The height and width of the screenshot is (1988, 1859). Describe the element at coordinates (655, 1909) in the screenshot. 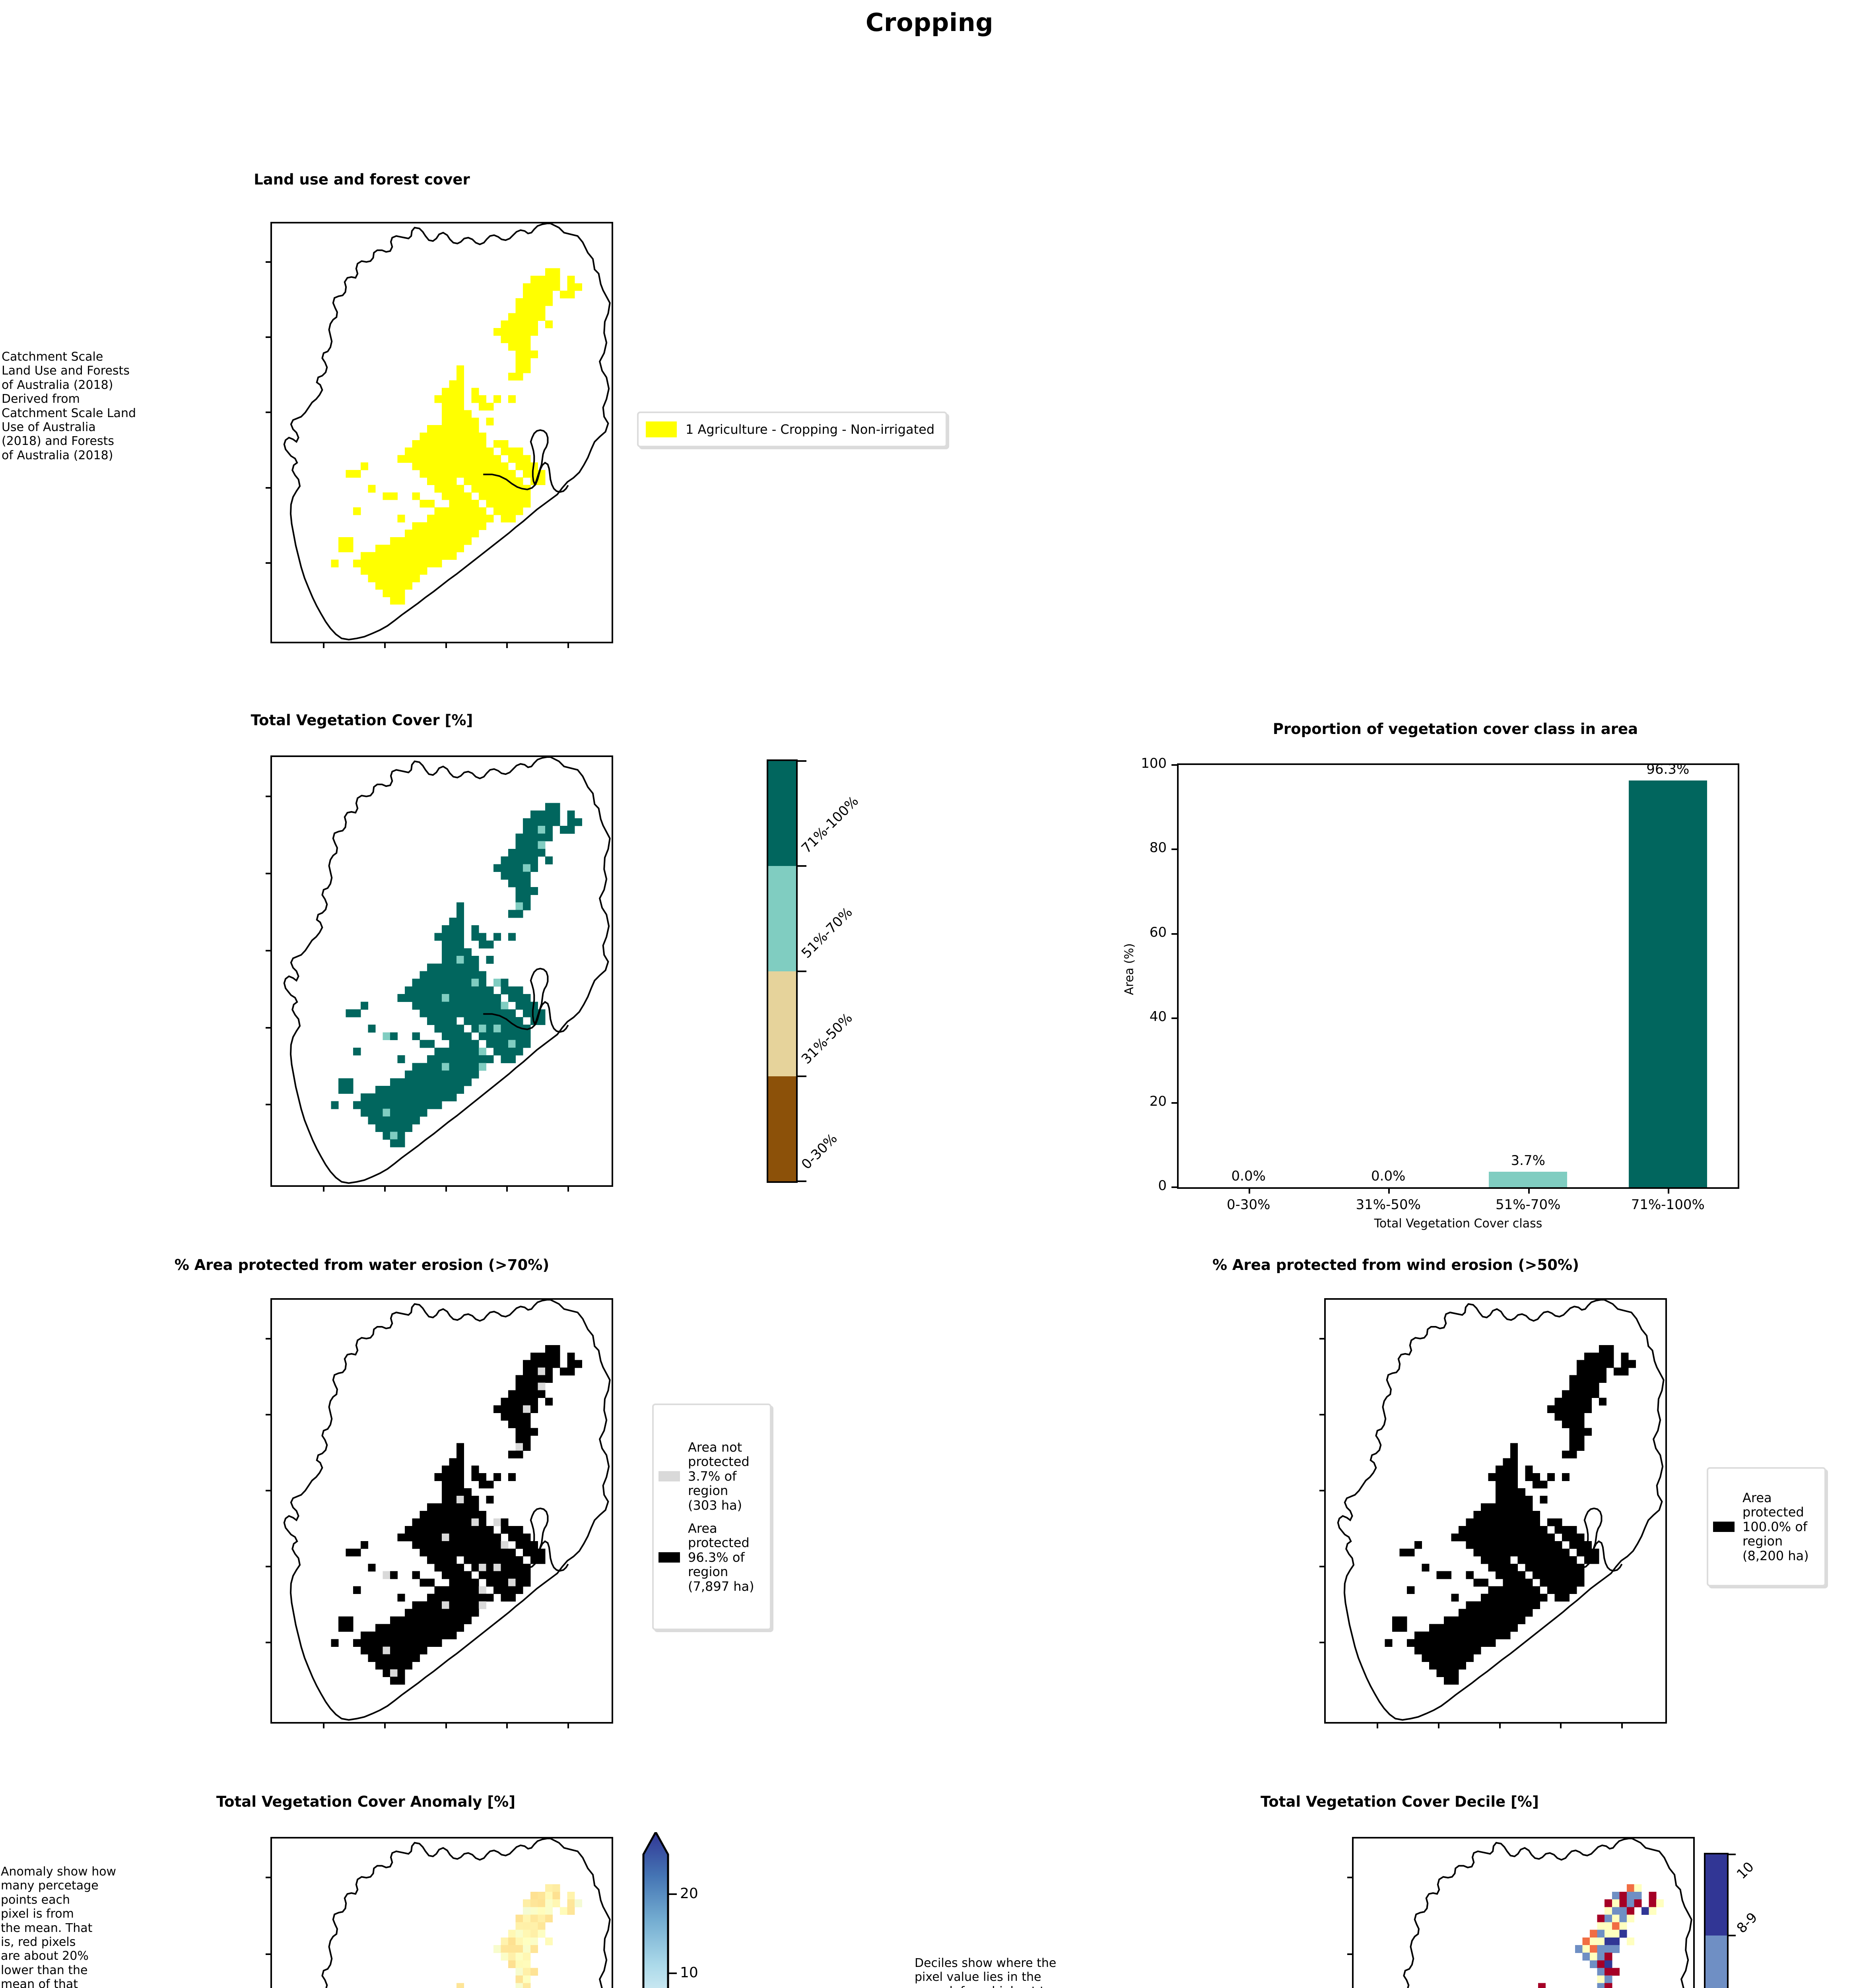

I see `anomaly-colorbar-canvas` at that location.